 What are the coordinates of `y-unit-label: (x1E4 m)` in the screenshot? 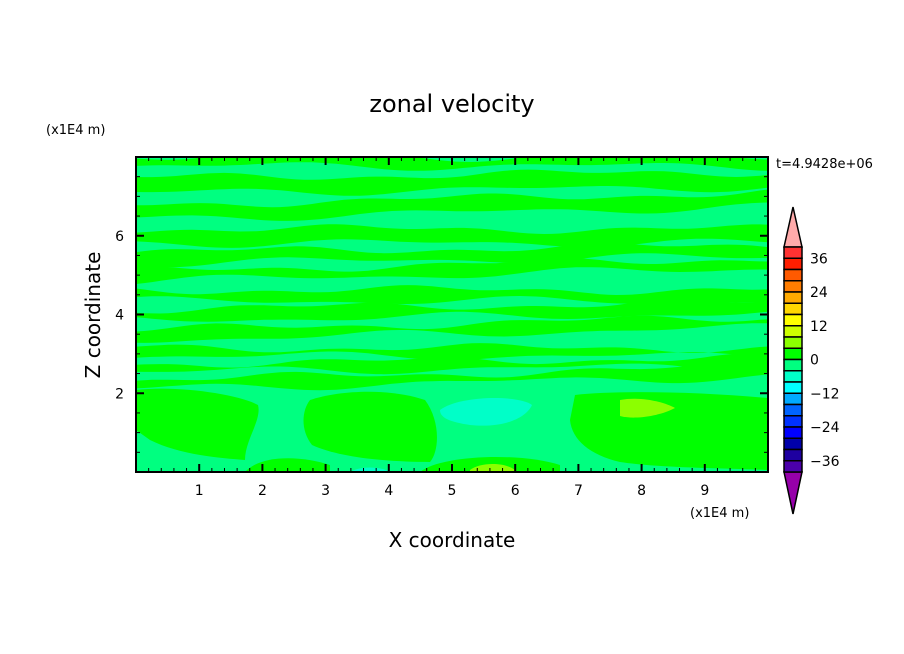 It's located at (75, 130).